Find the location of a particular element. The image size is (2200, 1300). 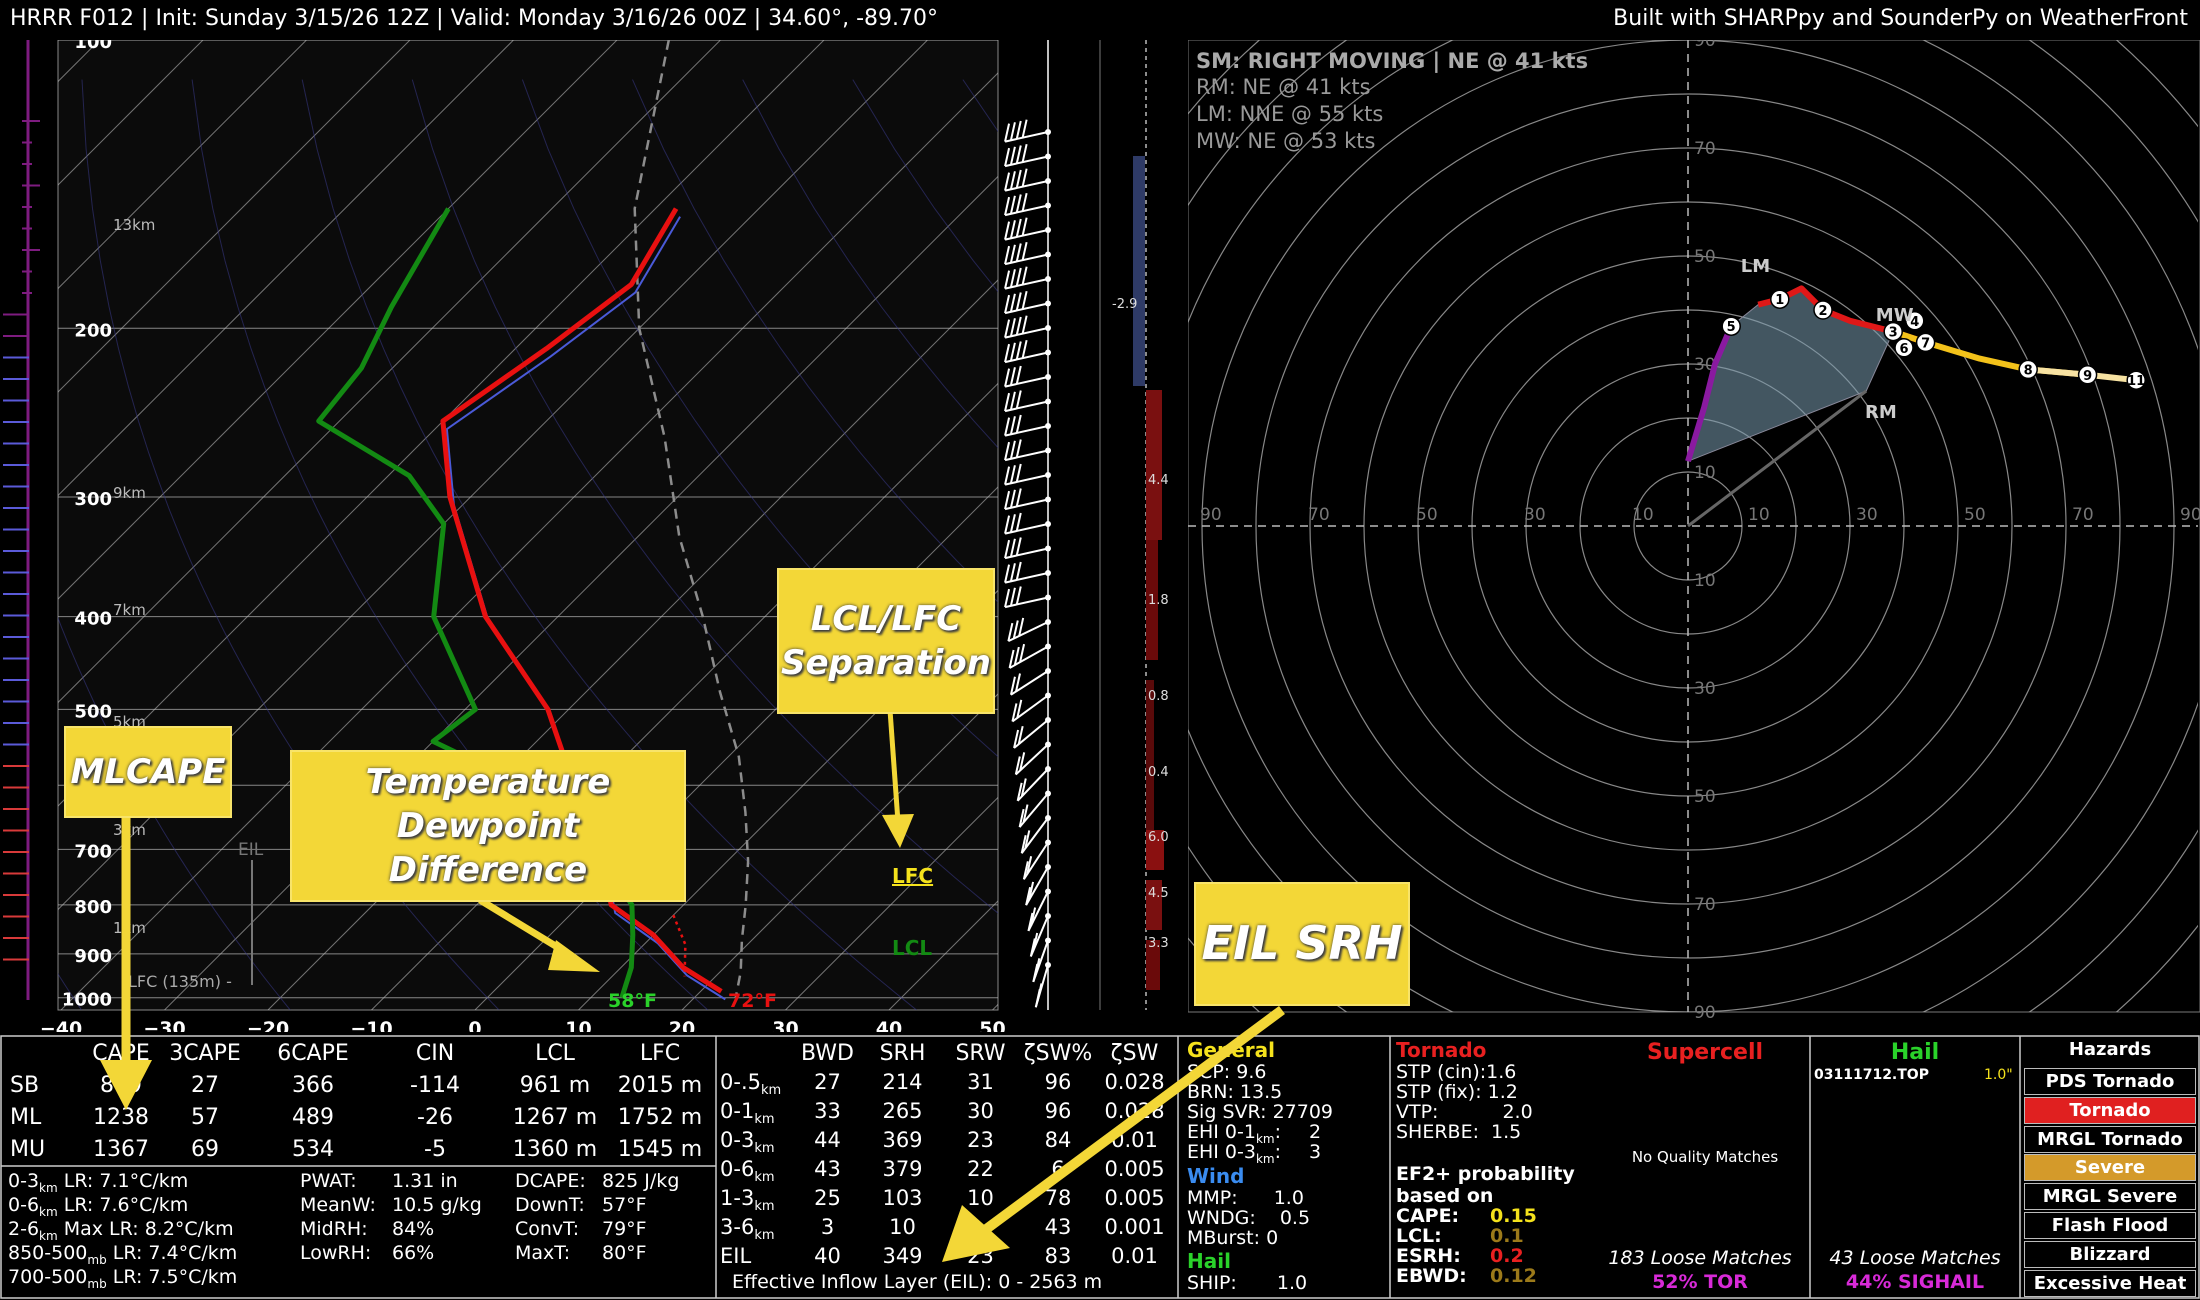

hail-match-id: 03111712.TOP is located at coordinates (1871, 1075).